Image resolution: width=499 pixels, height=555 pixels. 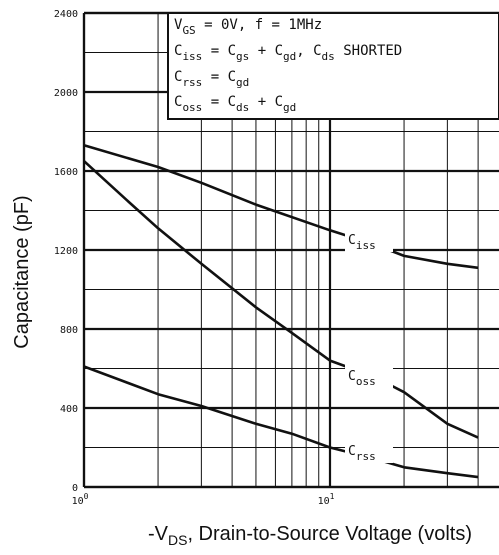 I want to click on legend-text-part: = 0V, f = 1MHz, so click(x=259, y=25).